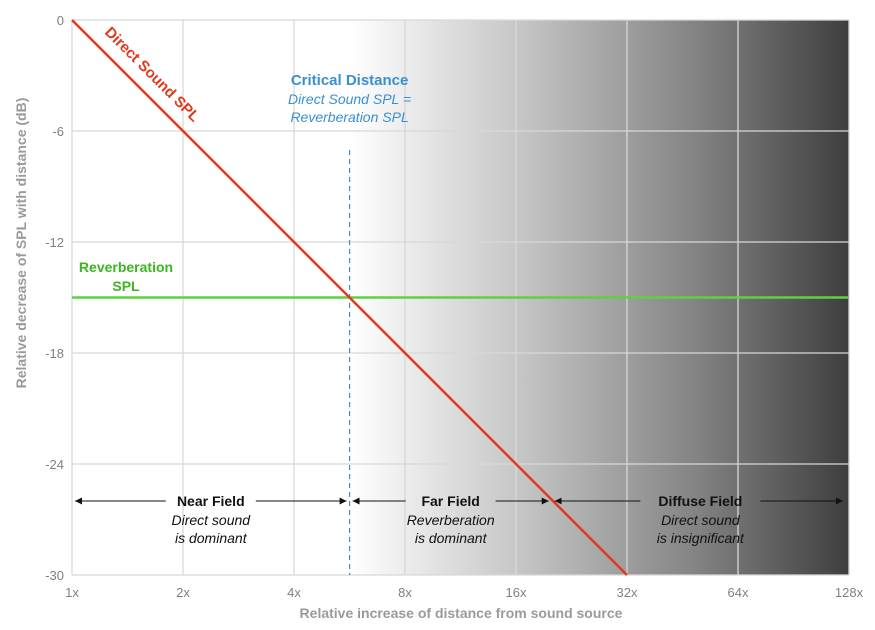 The width and height of the screenshot is (875, 630). What do you see at coordinates (349, 99) in the screenshot?
I see `critical-distance-text-line1: Direct Sound SPL =` at bounding box center [349, 99].